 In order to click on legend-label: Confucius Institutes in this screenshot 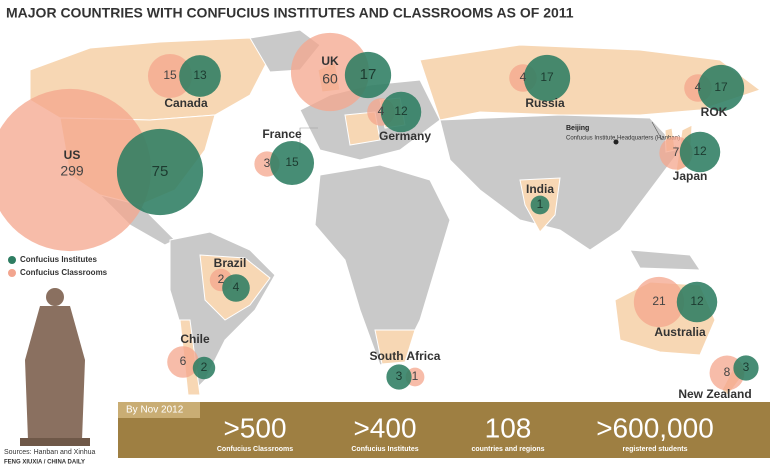, I will do `click(58, 259)`.